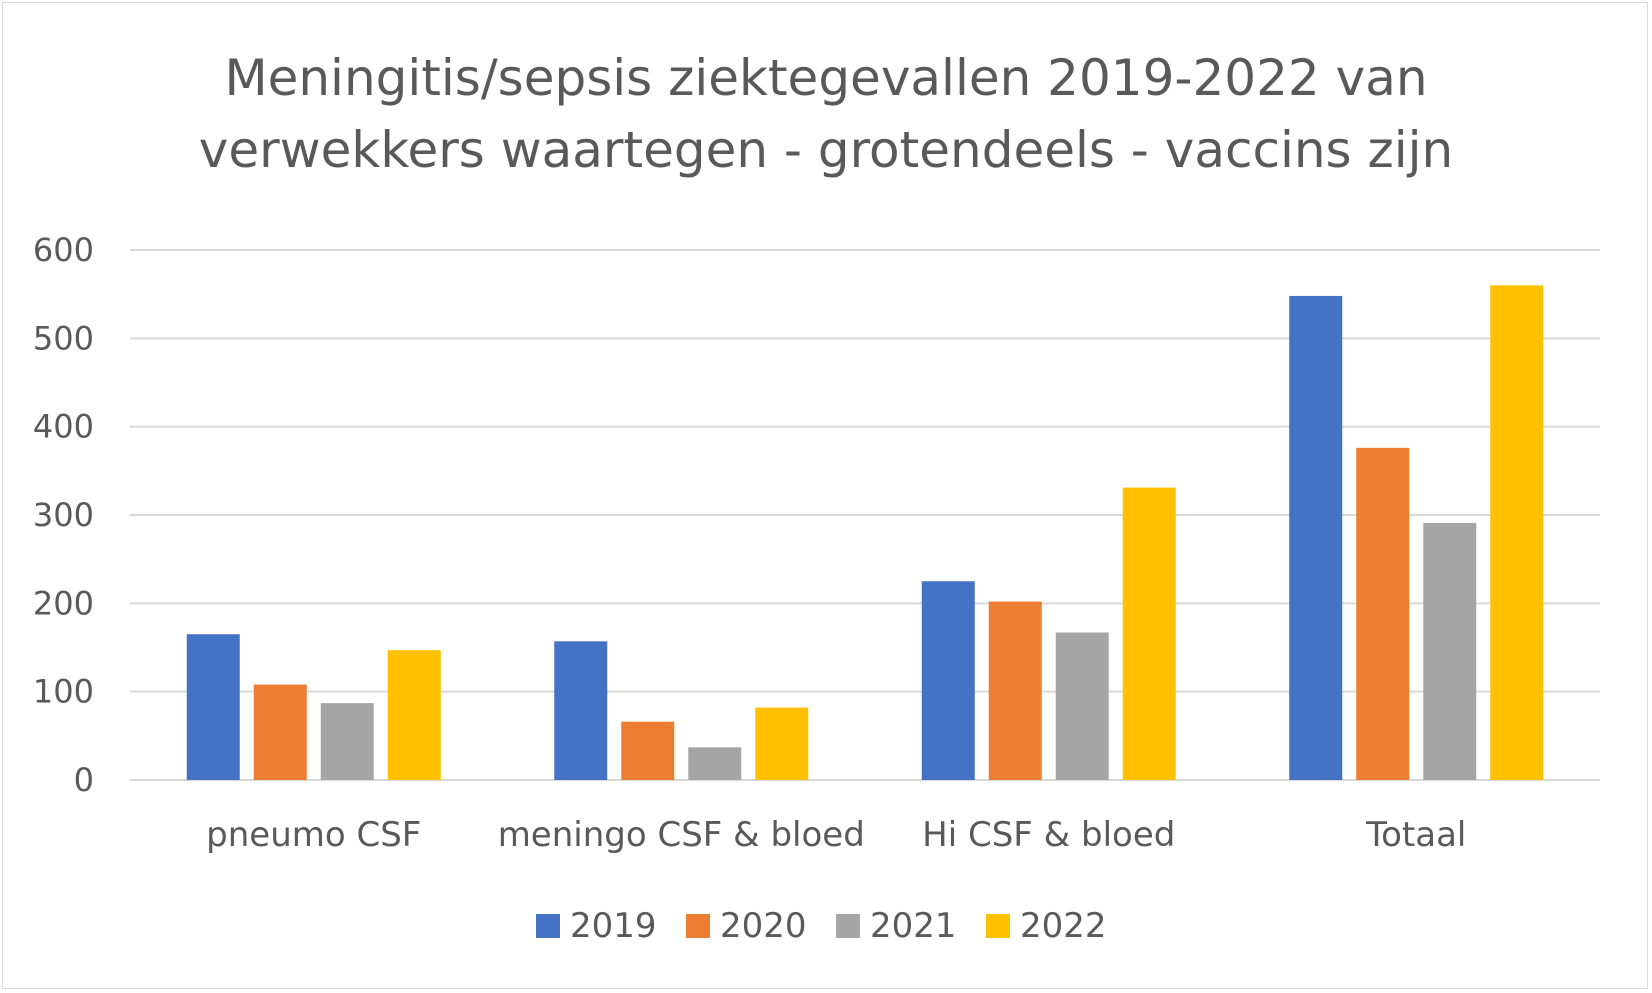  What do you see at coordinates (913, 926) in the screenshot?
I see `legend-label: 2021` at bounding box center [913, 926].